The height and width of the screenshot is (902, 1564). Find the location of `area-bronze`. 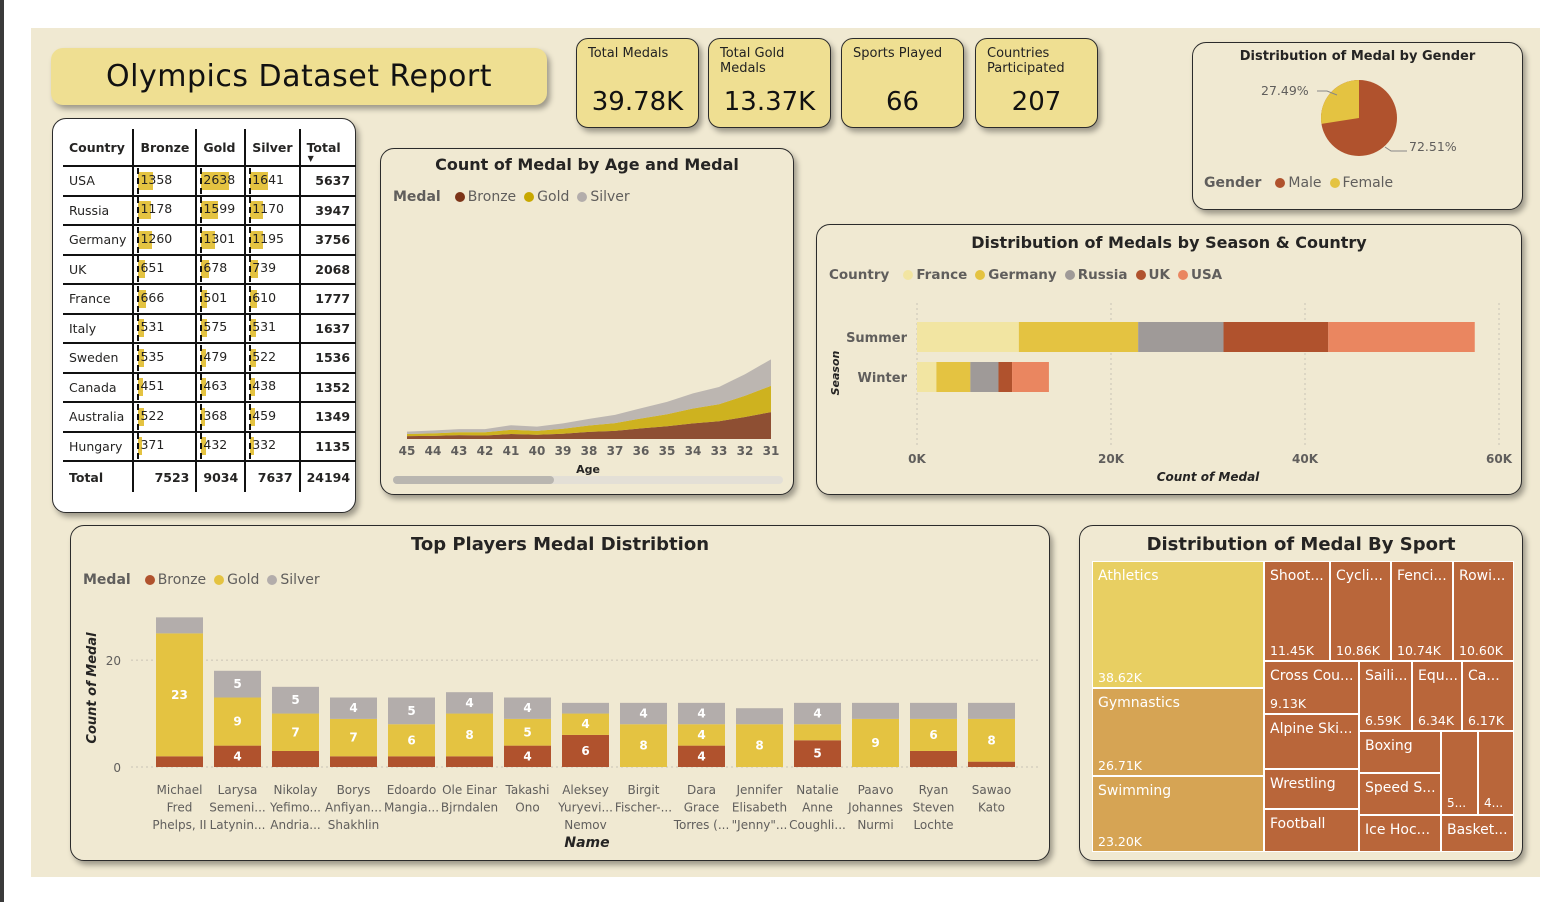

area-bronze is located at coordinates (589, 425).